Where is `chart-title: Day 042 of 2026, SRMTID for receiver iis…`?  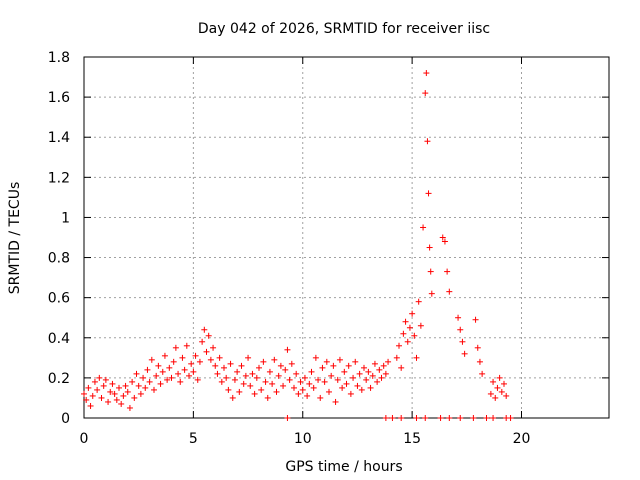
chart-title: Day 042 of 2026, SRMTID for receiver iis… is located at coordinates (344, 29).